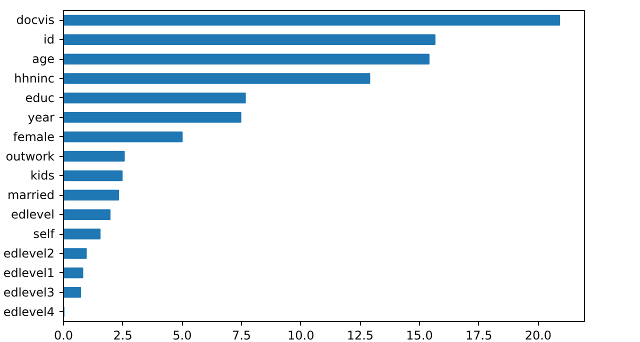 Image resolution: width=640 pixels, height=342 pixels. What do you see at coordinates (39, 97) in the screenshot?
I see `y-tick-label: educ` at bounding box center [39, 97].